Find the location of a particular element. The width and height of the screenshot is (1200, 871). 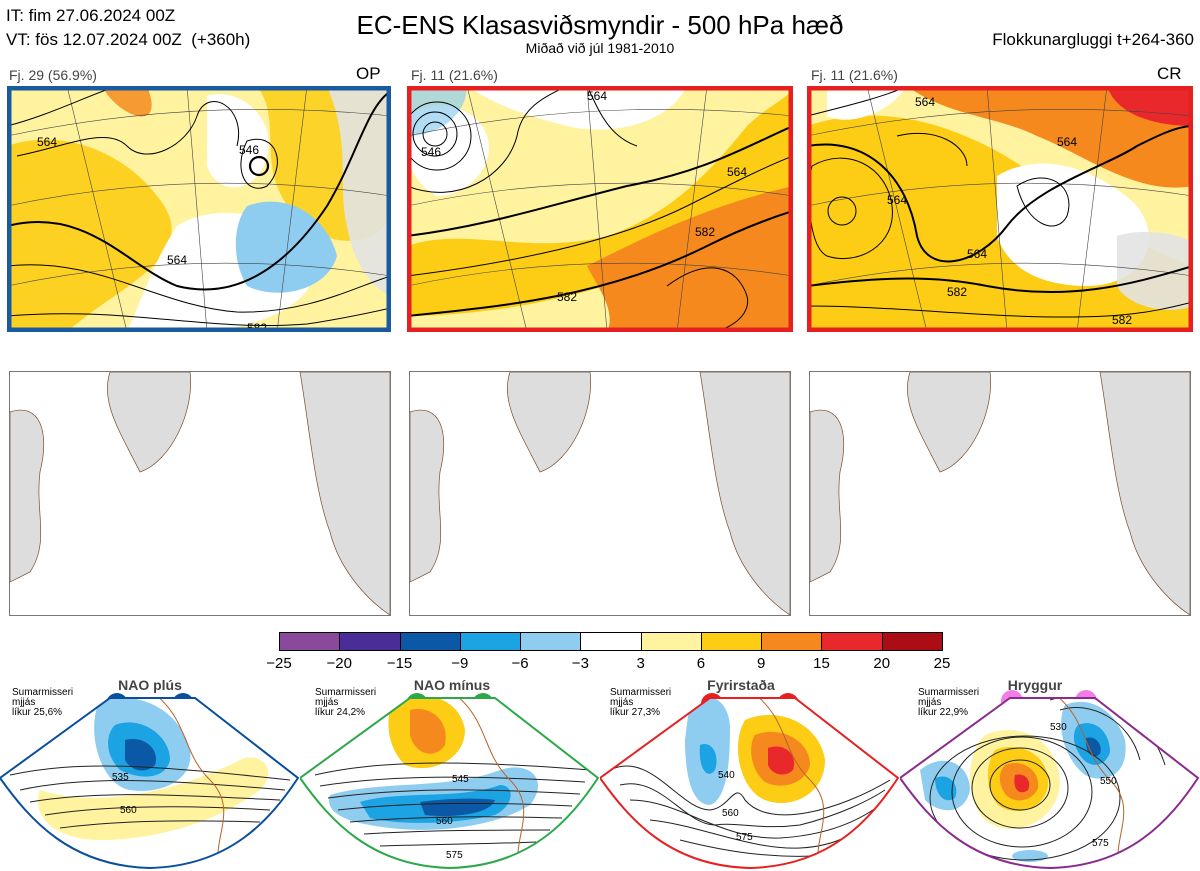

colorbar-tick-label: −6 is located at coordinates (520, 663).